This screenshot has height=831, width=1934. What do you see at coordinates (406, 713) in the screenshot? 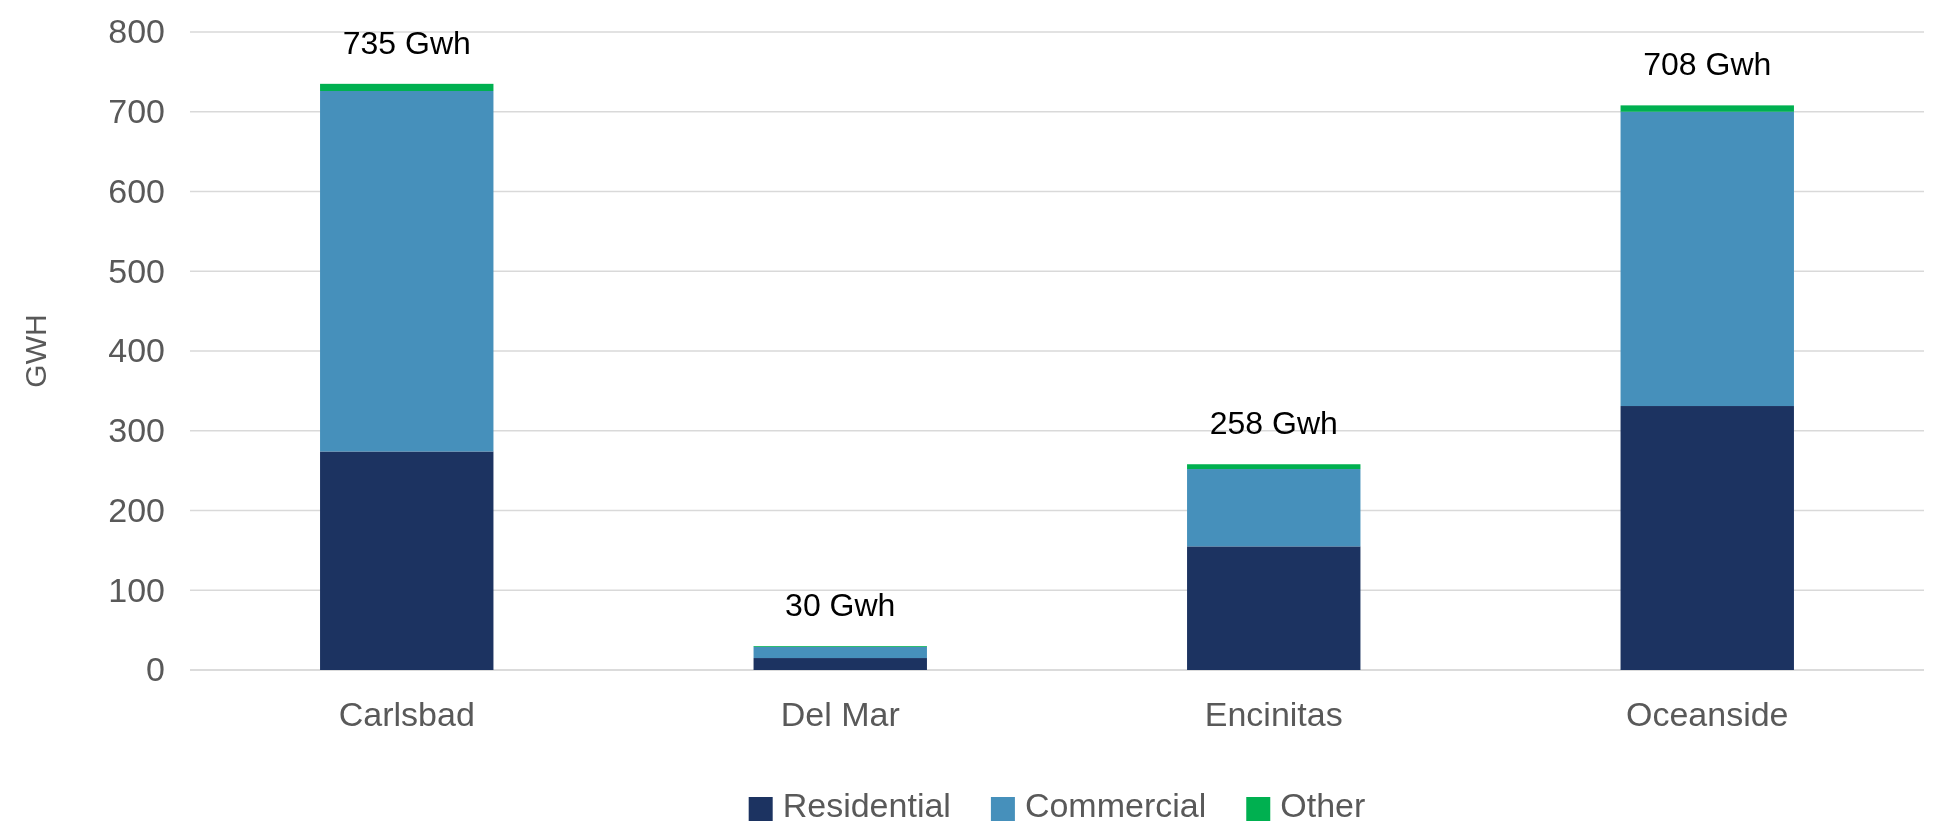
I see `x-tick-label: Carlsbad` at bounding box center [406, 713].